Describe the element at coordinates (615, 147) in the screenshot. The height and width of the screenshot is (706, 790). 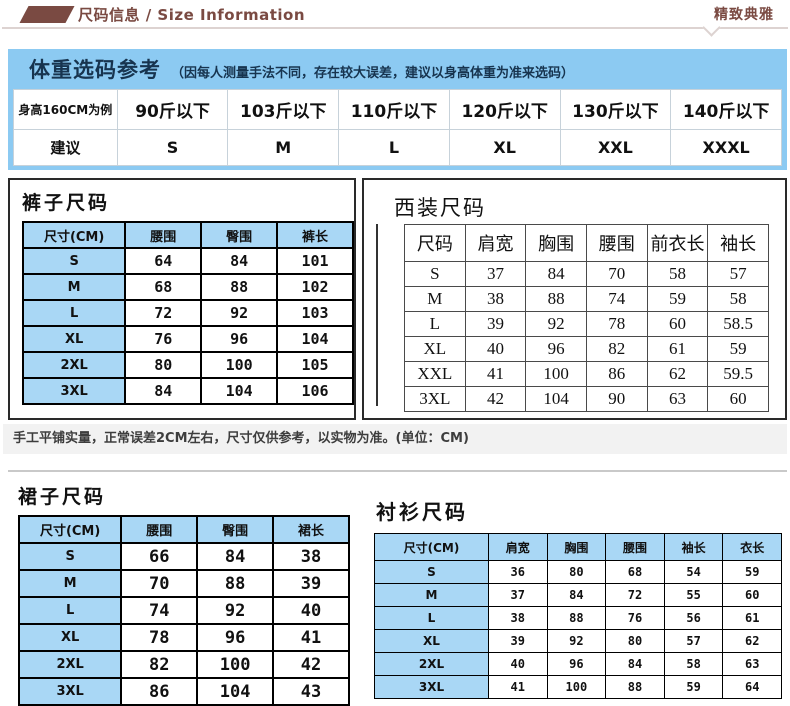
I see `cell-value: XXL` at that location.